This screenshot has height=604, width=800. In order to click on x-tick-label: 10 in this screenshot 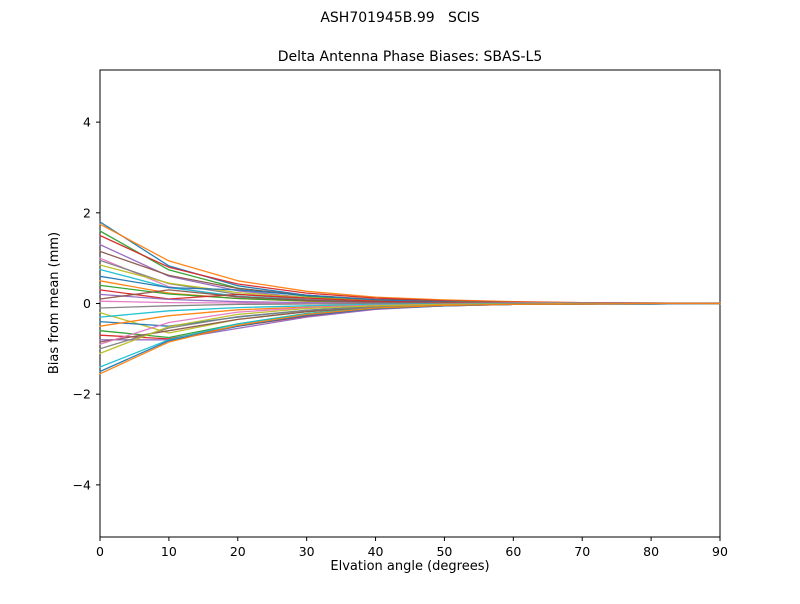, I will do `click(169, 551)`.